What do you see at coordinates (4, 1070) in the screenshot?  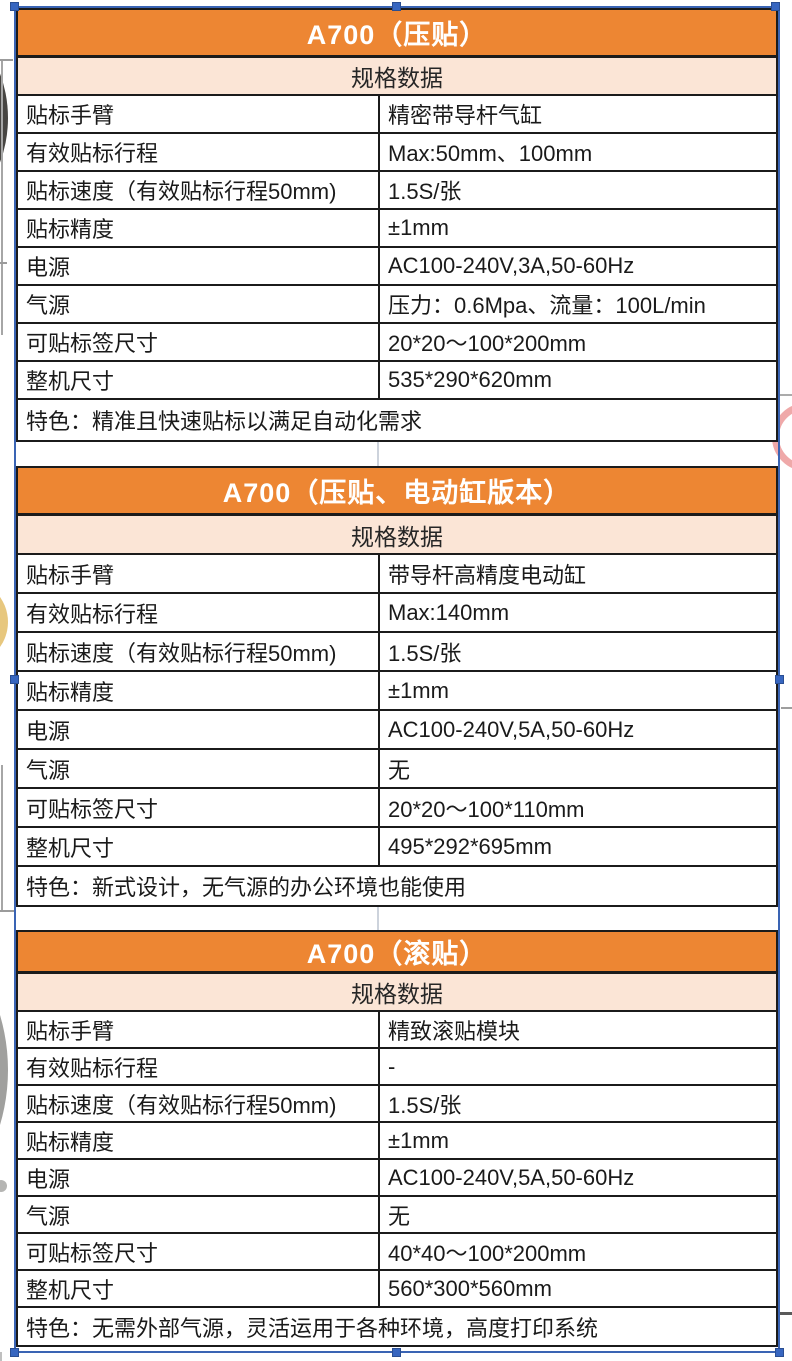 I see `page-fragment-gray-circle` at bounding box center [4, 1070].